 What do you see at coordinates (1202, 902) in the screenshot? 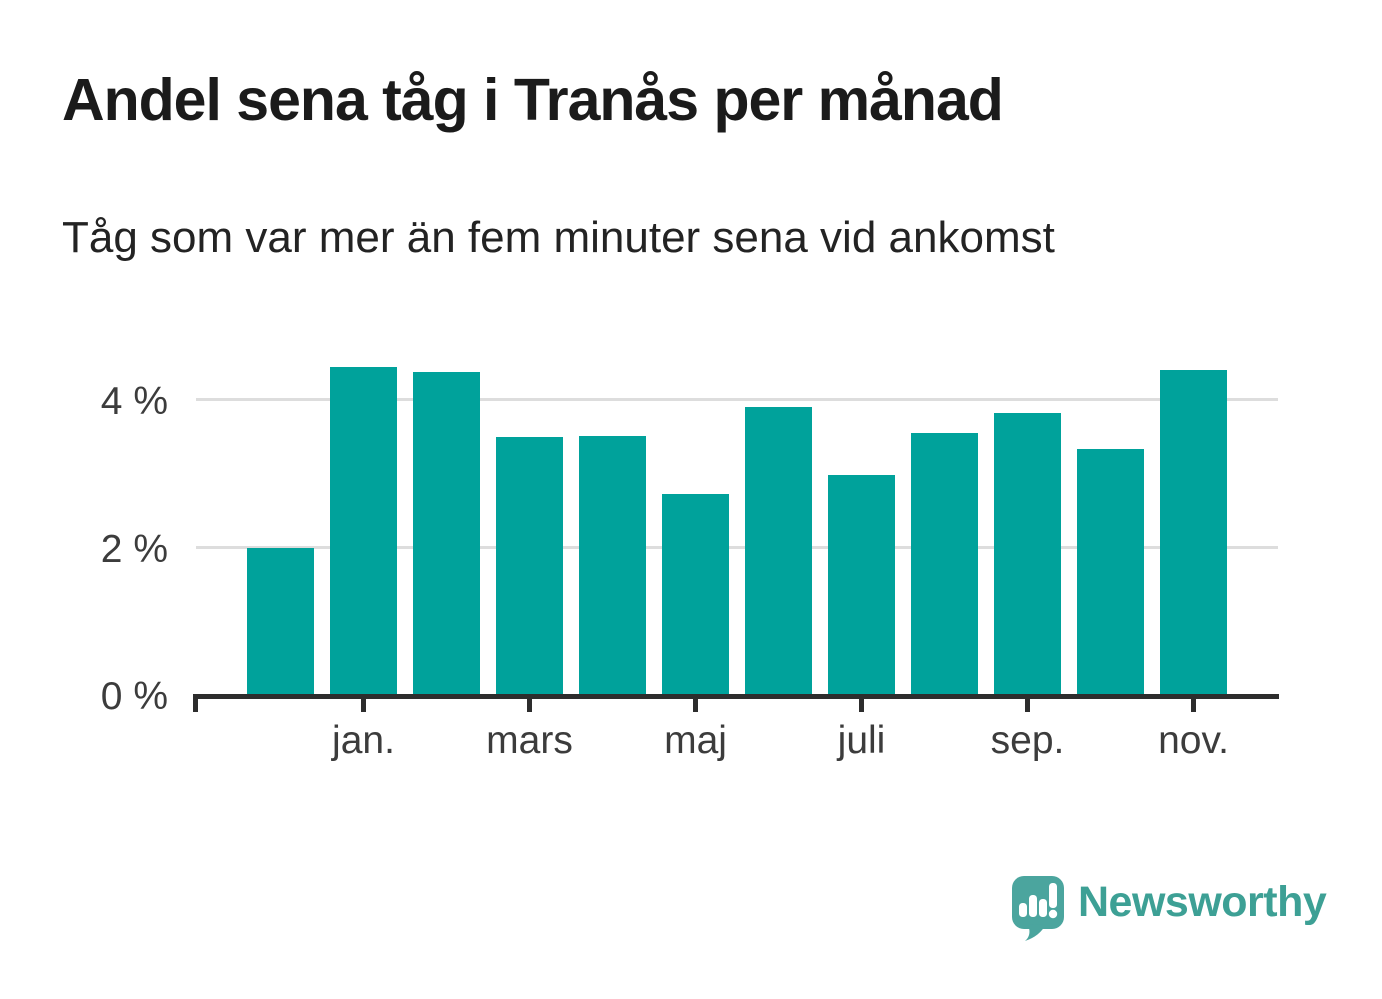
I see `newsworthy-logo-text: Newsworthy` at bounding box center [1202, 902].